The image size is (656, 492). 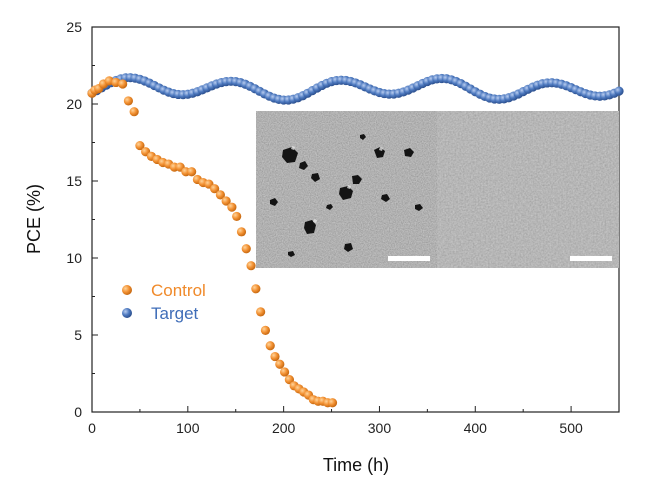 What do you see at coordinates (284, 428) in the screenshot?
I see `x-tick-label: 200` at bounding box center [284, 428].